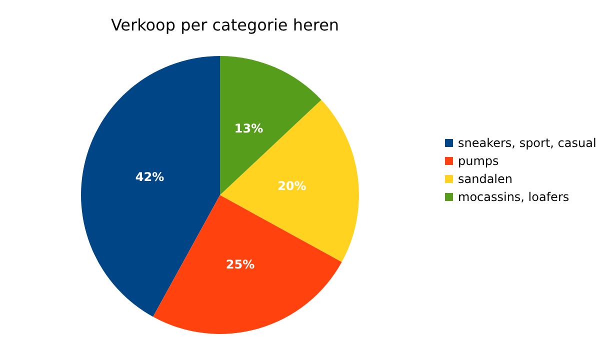  I want to click on data-label: 20%, so click(292, 185).